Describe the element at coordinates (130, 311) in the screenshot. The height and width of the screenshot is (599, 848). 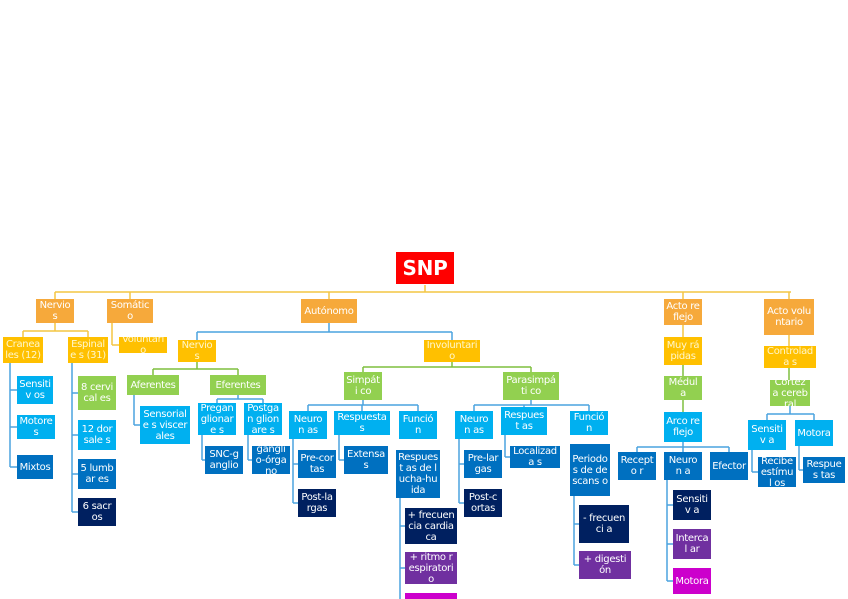
I see `node-somatico: Somático` at that location.